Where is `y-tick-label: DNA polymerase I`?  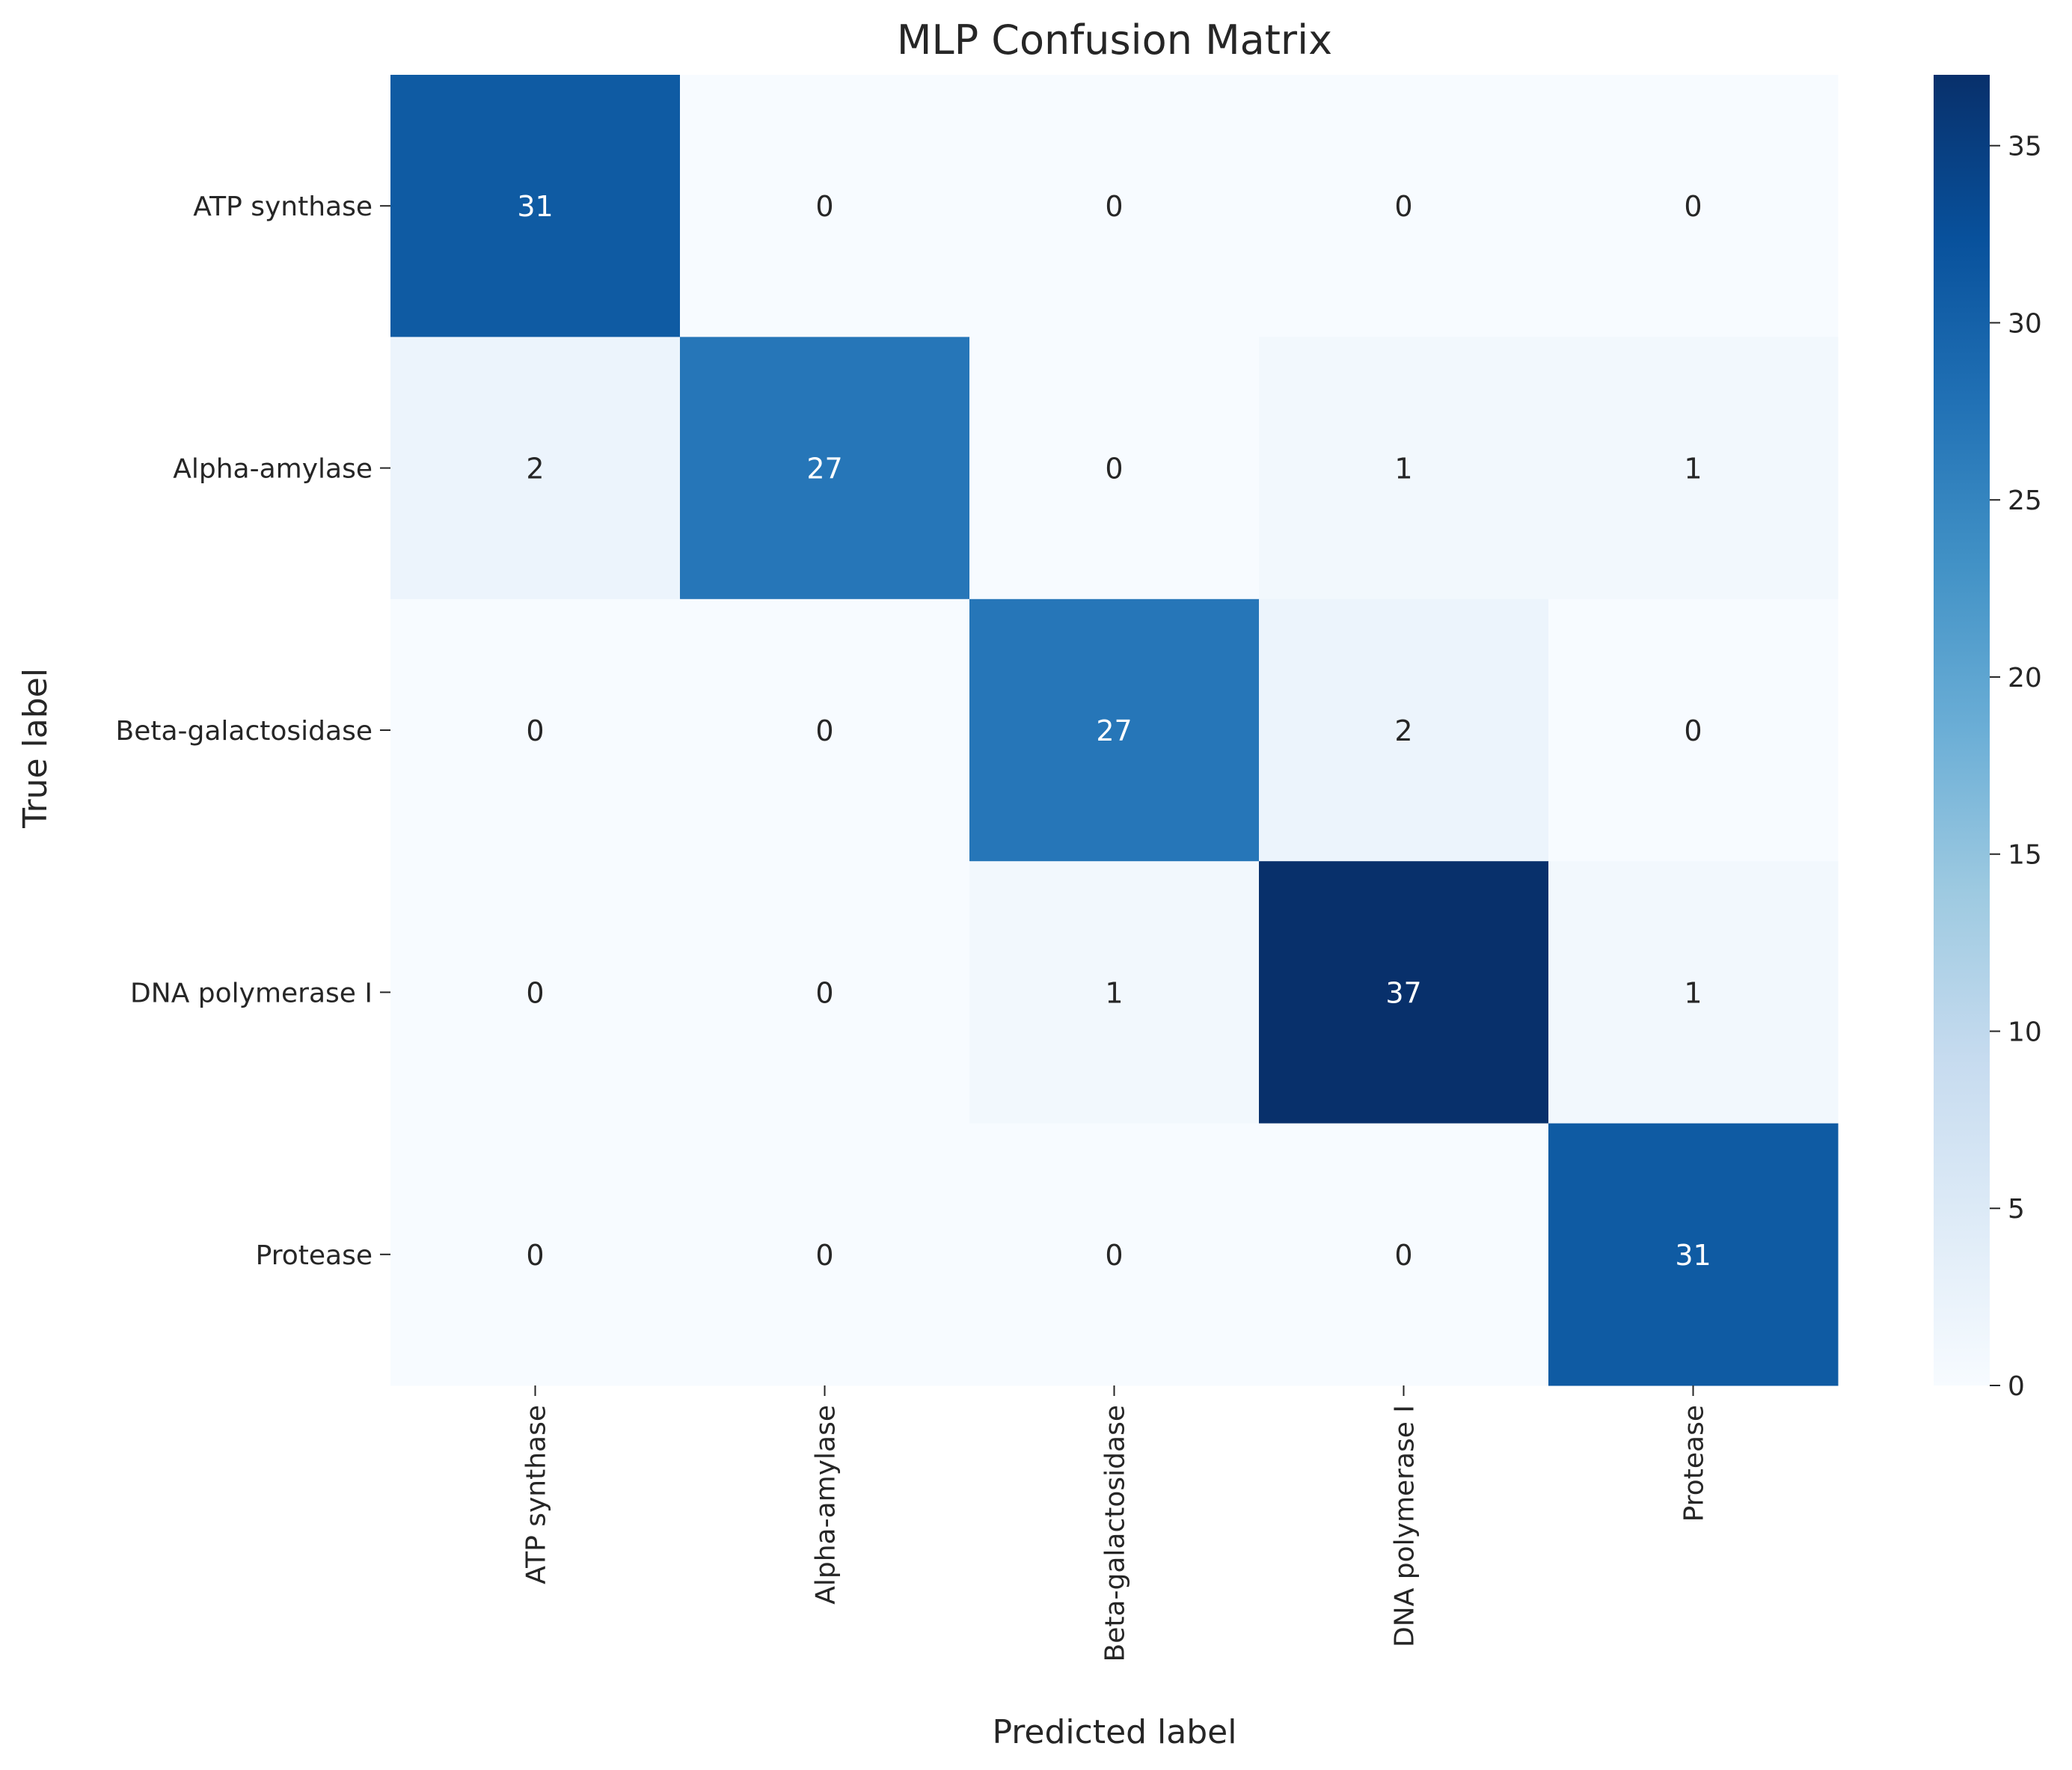 y-tick-label: DNA polymerase I is located at coordinates (251, 993).